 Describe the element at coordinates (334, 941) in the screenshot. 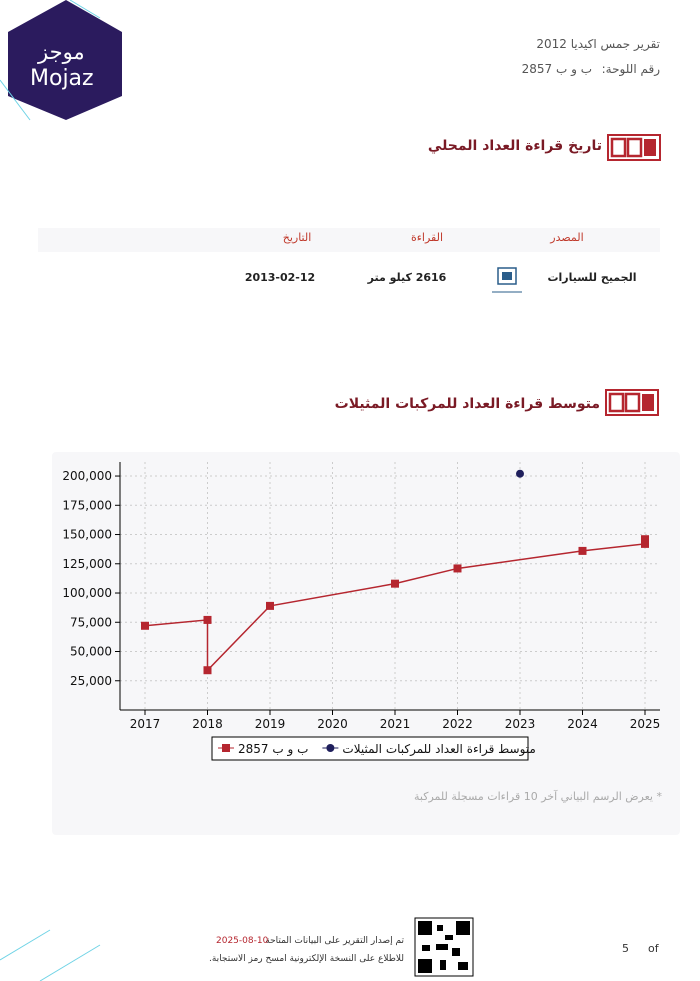

I see `footer-issued: تم إصدار التقرير على البيانات المتاحة` at that location.